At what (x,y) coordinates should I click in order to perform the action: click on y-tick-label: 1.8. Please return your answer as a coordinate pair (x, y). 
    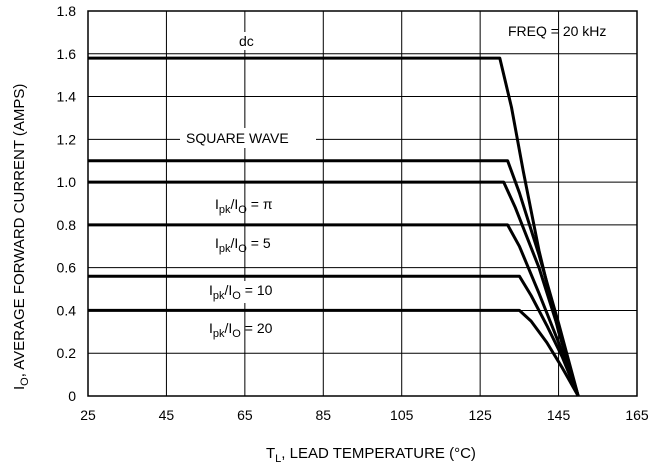
    Looking at the image, I should click on (67, 11).